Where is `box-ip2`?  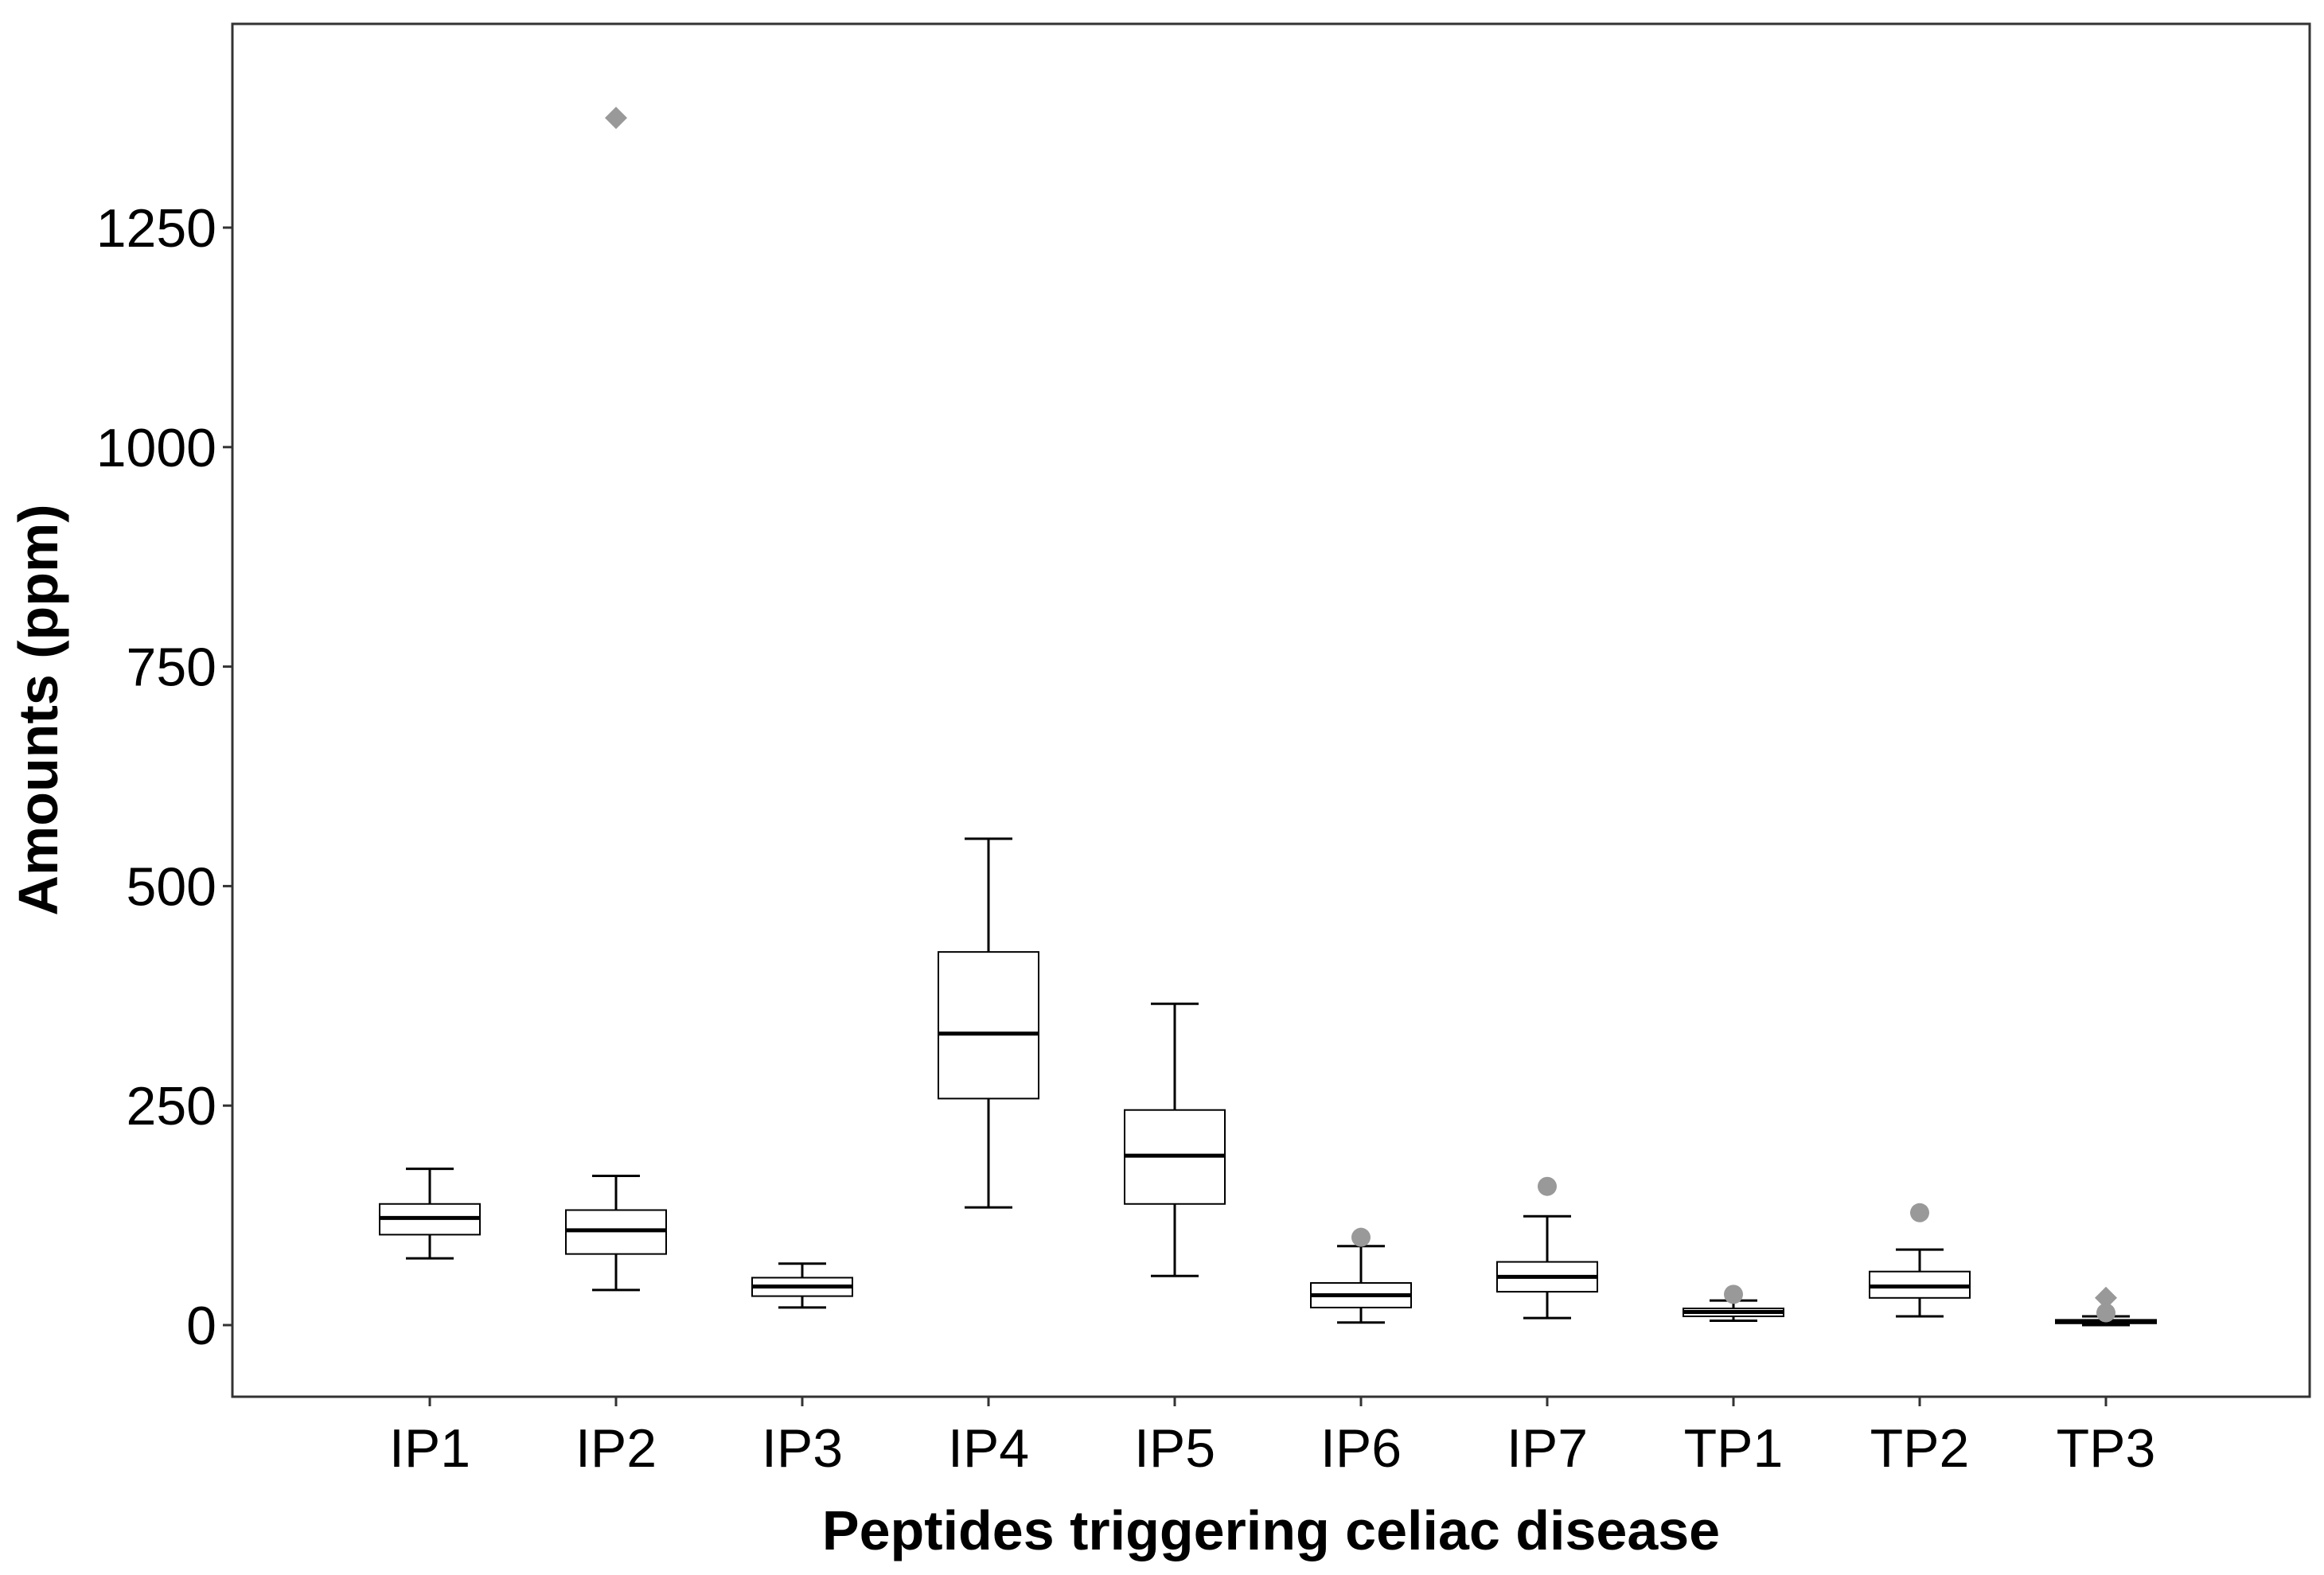 box-ip2 is located at coordinates (616, 1233).